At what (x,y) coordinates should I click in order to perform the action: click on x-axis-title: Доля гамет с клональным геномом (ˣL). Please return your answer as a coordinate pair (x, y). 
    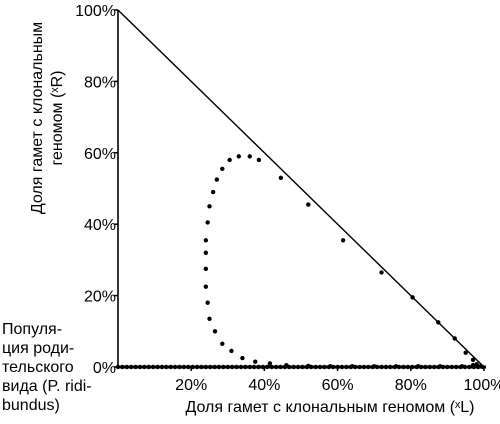
    Looking at the image, I should click on (329, 407).